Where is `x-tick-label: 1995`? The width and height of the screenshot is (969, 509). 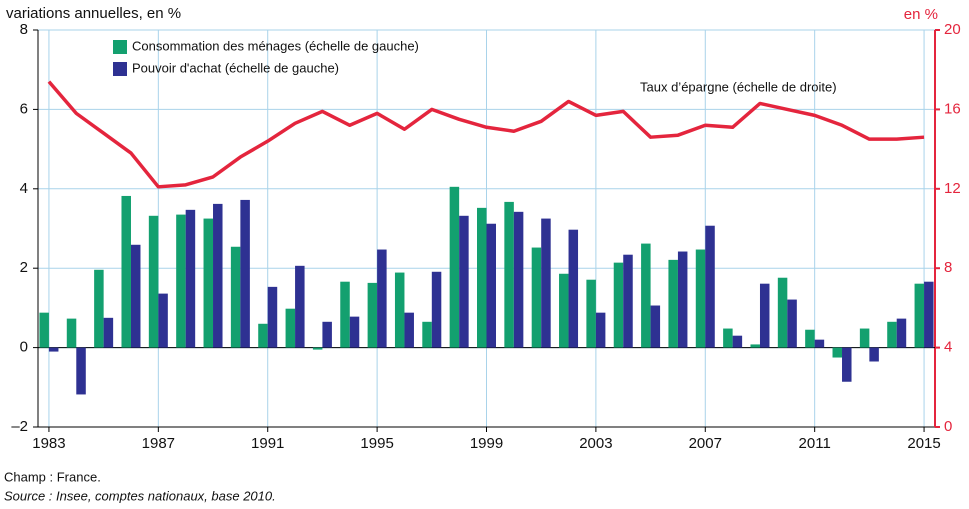 x-tick-label: 1995 is located at coordinates (376, 443).